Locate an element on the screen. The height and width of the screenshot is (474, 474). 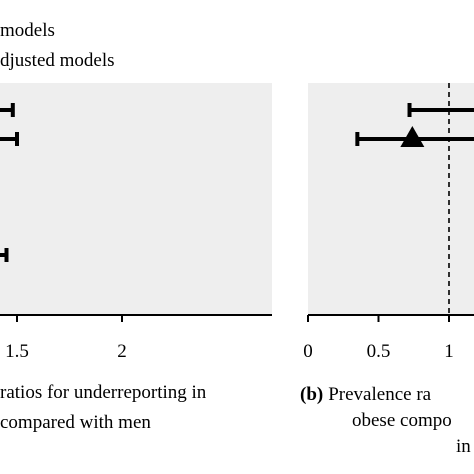
left-caption-line-2: compared with men is located at coordinates (75, 422).